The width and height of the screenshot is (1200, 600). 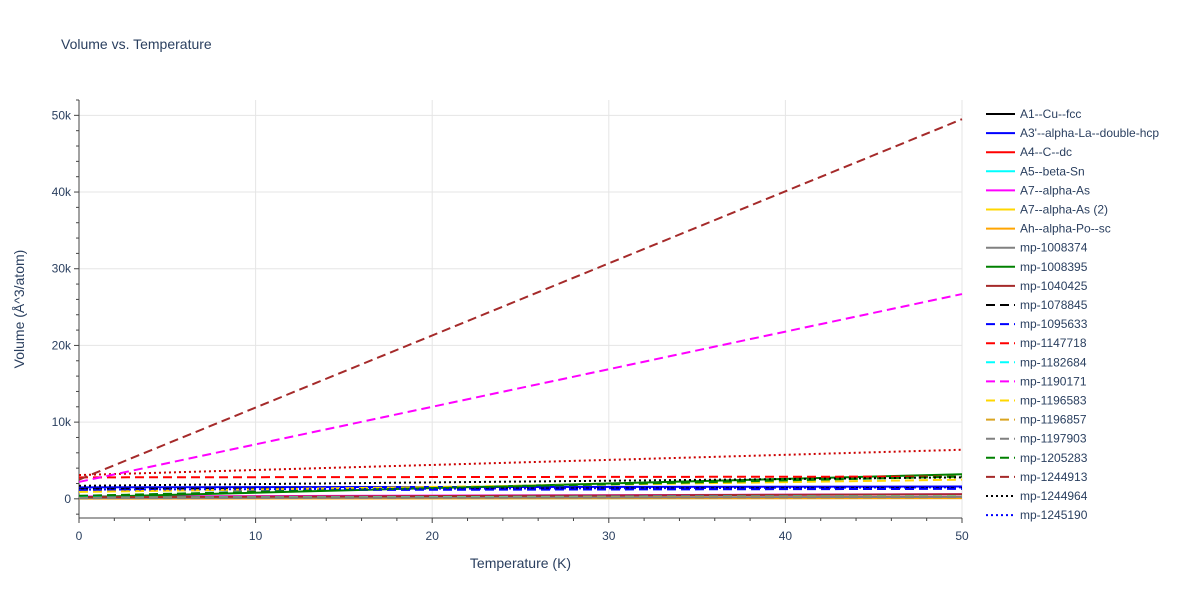 What do you see at coordinates (1053, 343) in the screenshot?
I see `legend-label: mp-1147718` at bounding box center [1053, 343].